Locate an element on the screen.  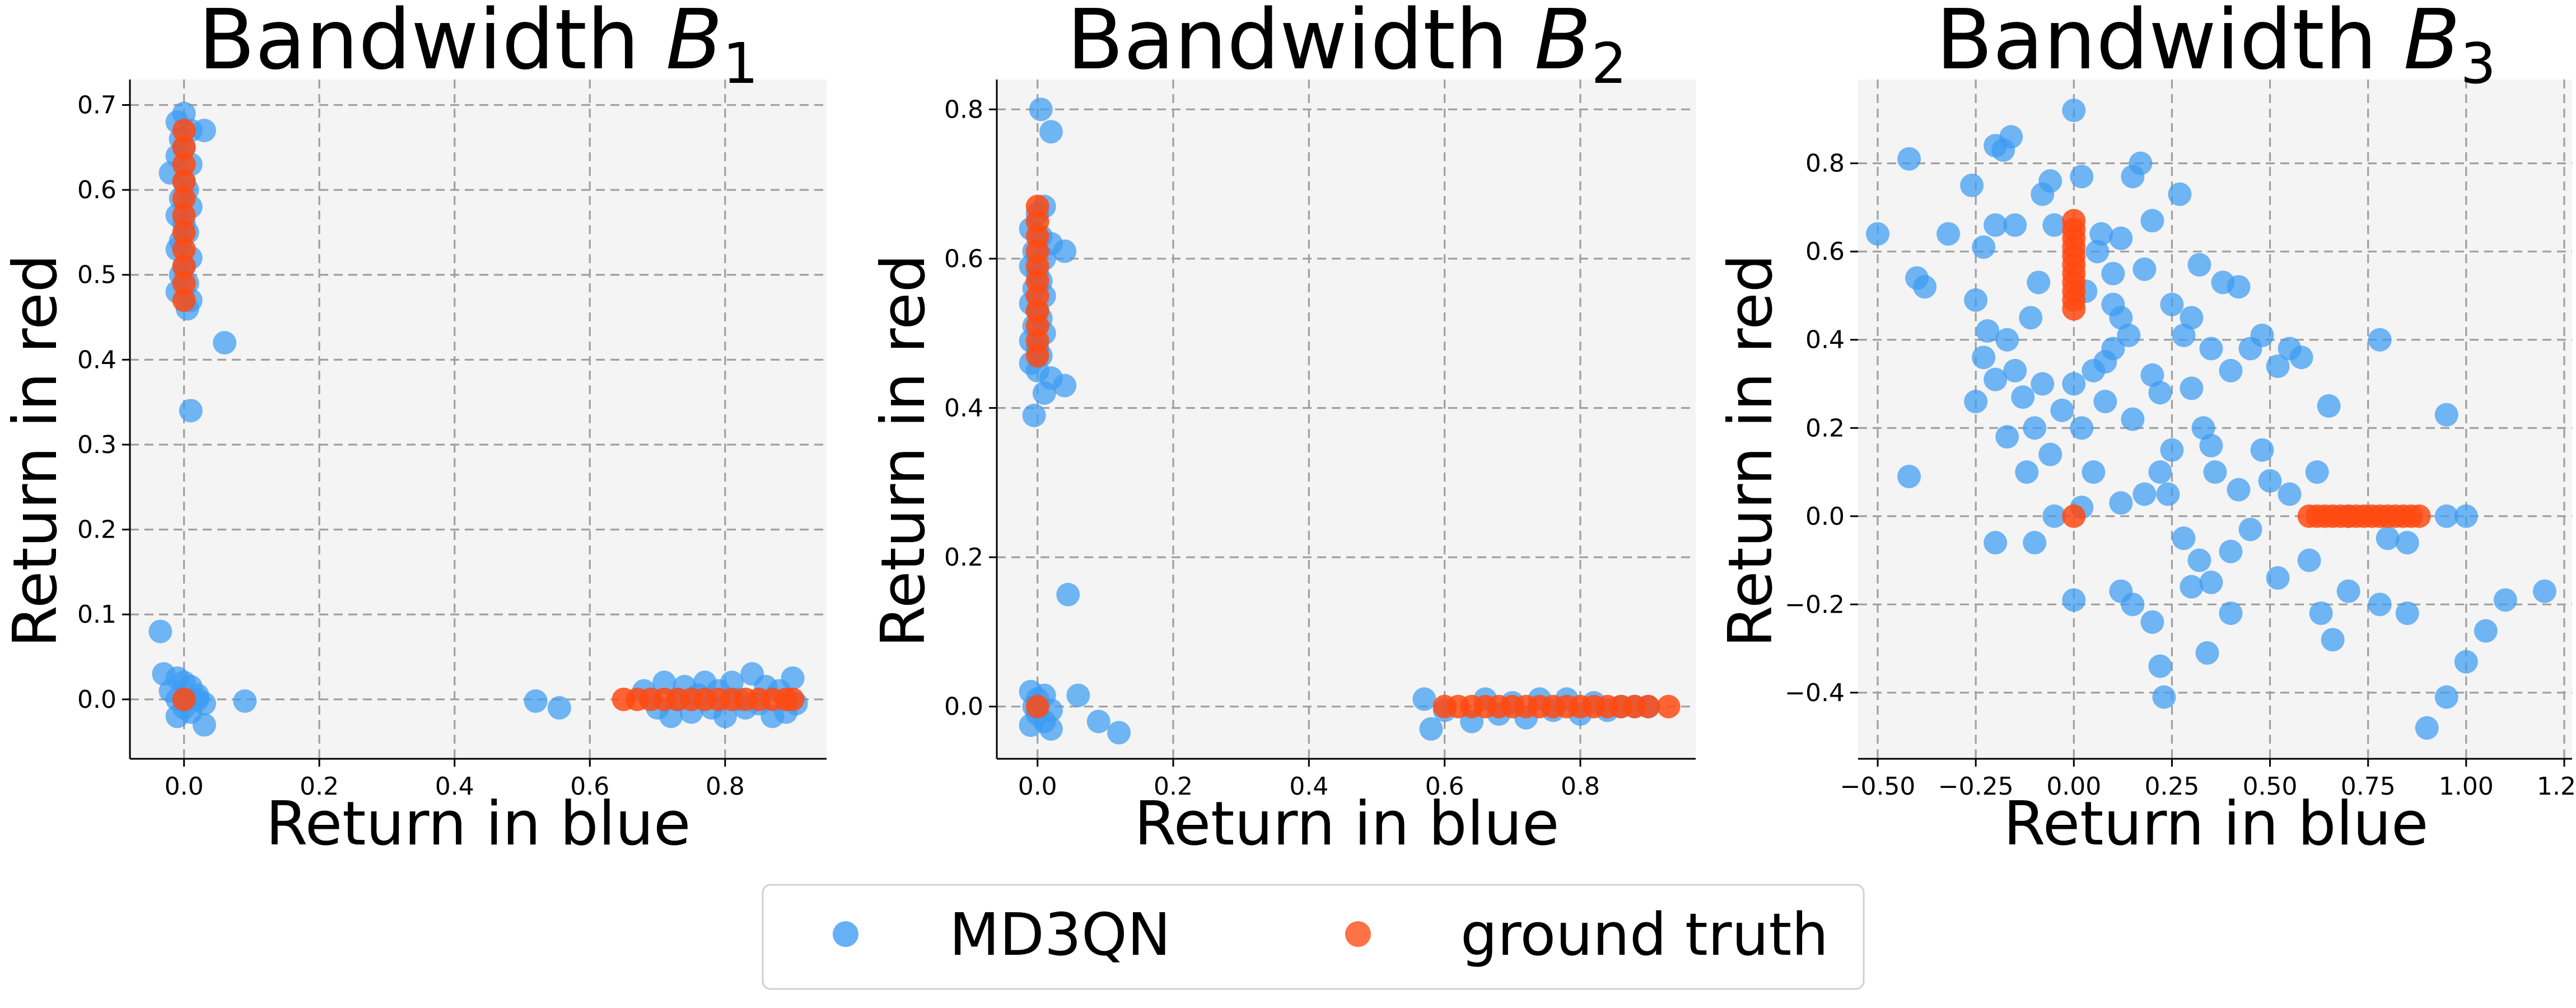
panel-1-xtick-label-4: 0.8 is located at coordinates (726, 787).